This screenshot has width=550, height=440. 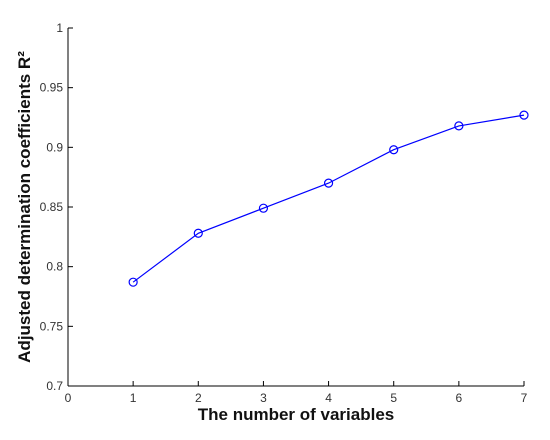 What do you see at coordinates (133, 398) in the screenshot?
I see `x-tick-label: 1` at bounding box center [133, 398].